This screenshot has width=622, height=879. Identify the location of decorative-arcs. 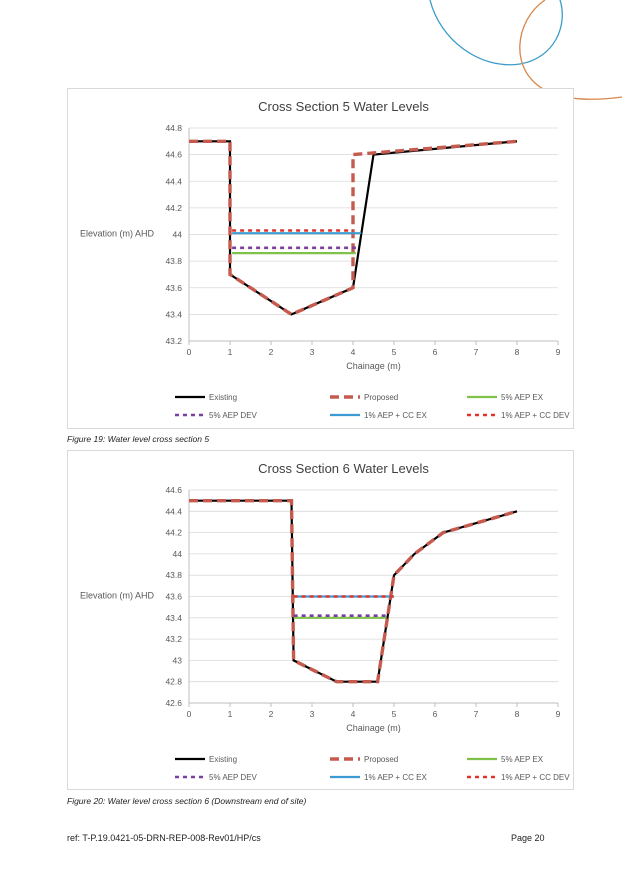
(525, 50).